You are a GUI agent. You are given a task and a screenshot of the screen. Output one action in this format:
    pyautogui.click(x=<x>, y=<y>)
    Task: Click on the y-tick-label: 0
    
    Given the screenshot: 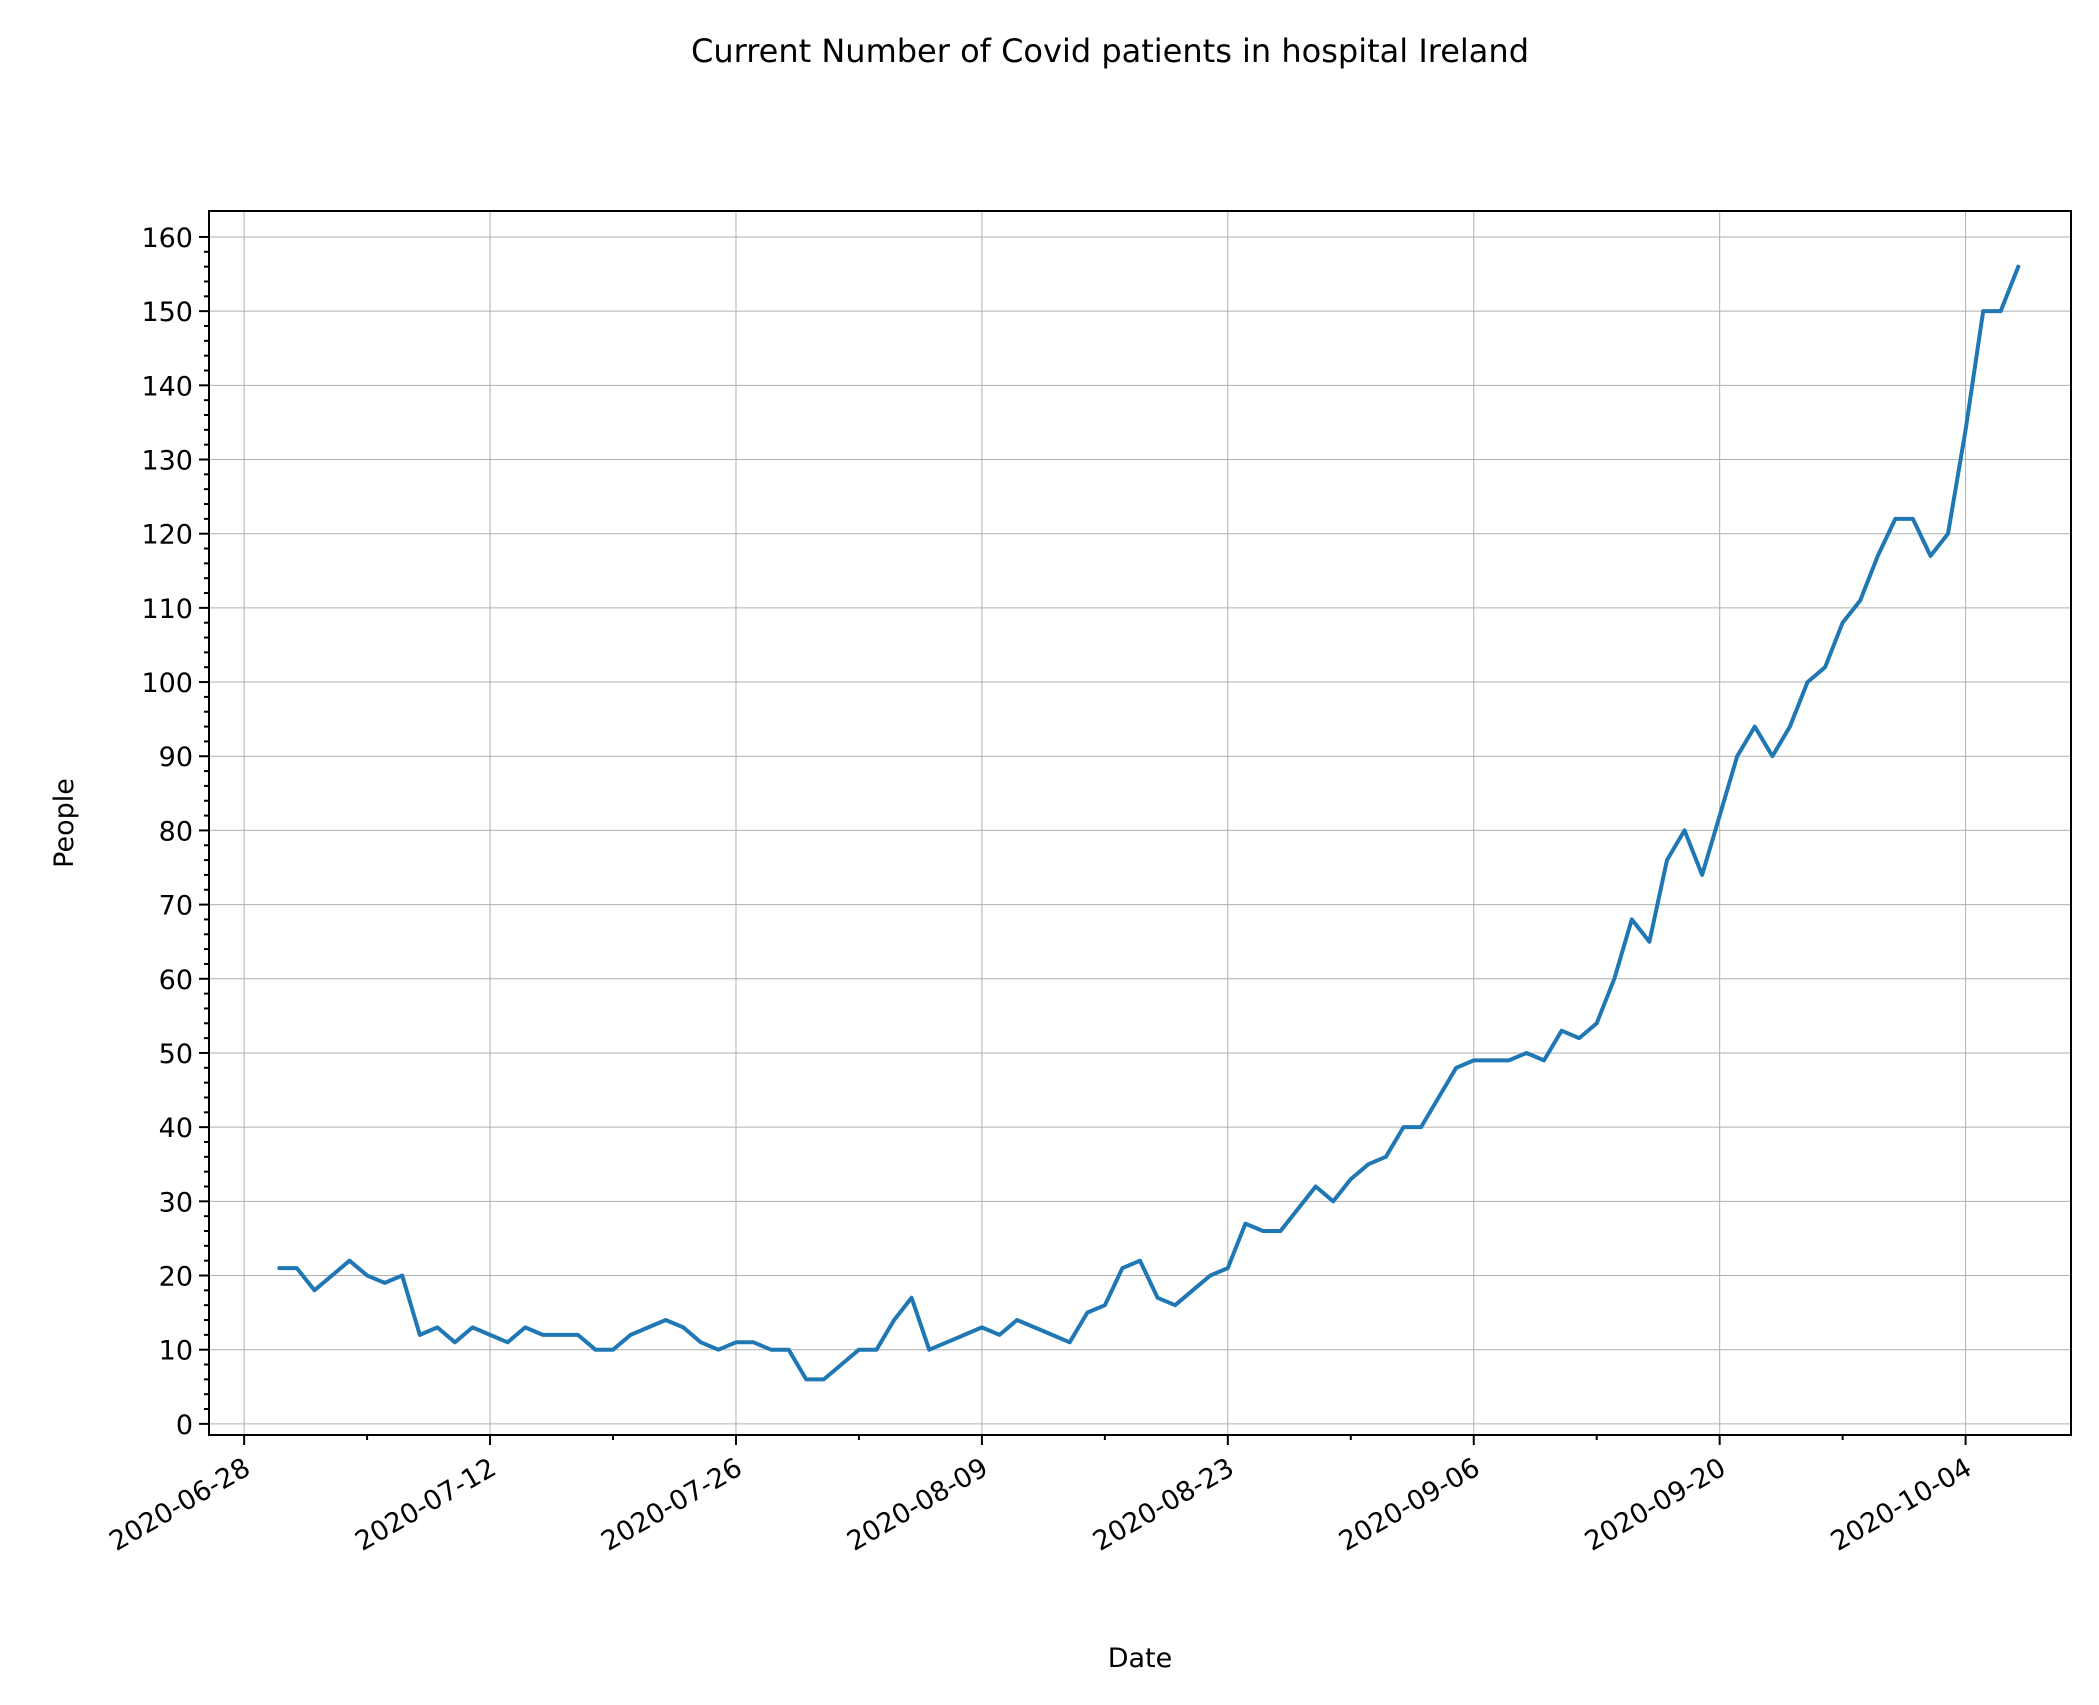 What is the action you would take?
    pyautogui.click(x=184, y=1425)
    